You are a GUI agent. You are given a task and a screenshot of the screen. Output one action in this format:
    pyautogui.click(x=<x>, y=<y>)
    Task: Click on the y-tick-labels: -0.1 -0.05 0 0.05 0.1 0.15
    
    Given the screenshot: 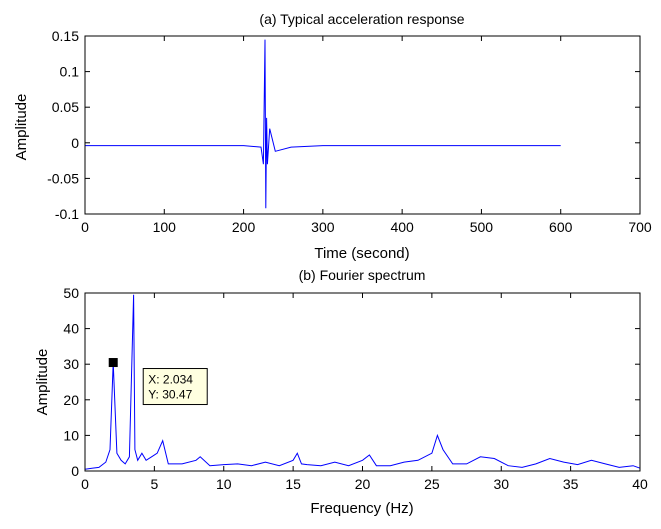 What is the action you would take?
    pyautogui.click(x=63, y=125)
    